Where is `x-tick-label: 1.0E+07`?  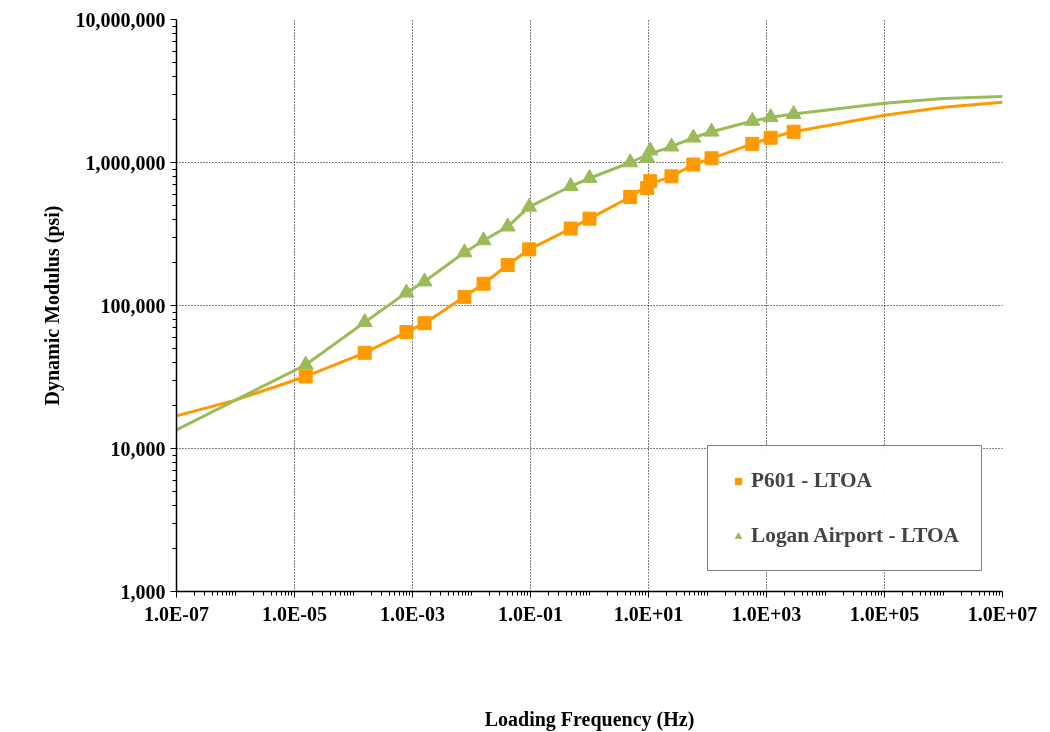
x-tick-label: 1.0E+07 is located at coordinates (1002, 613).